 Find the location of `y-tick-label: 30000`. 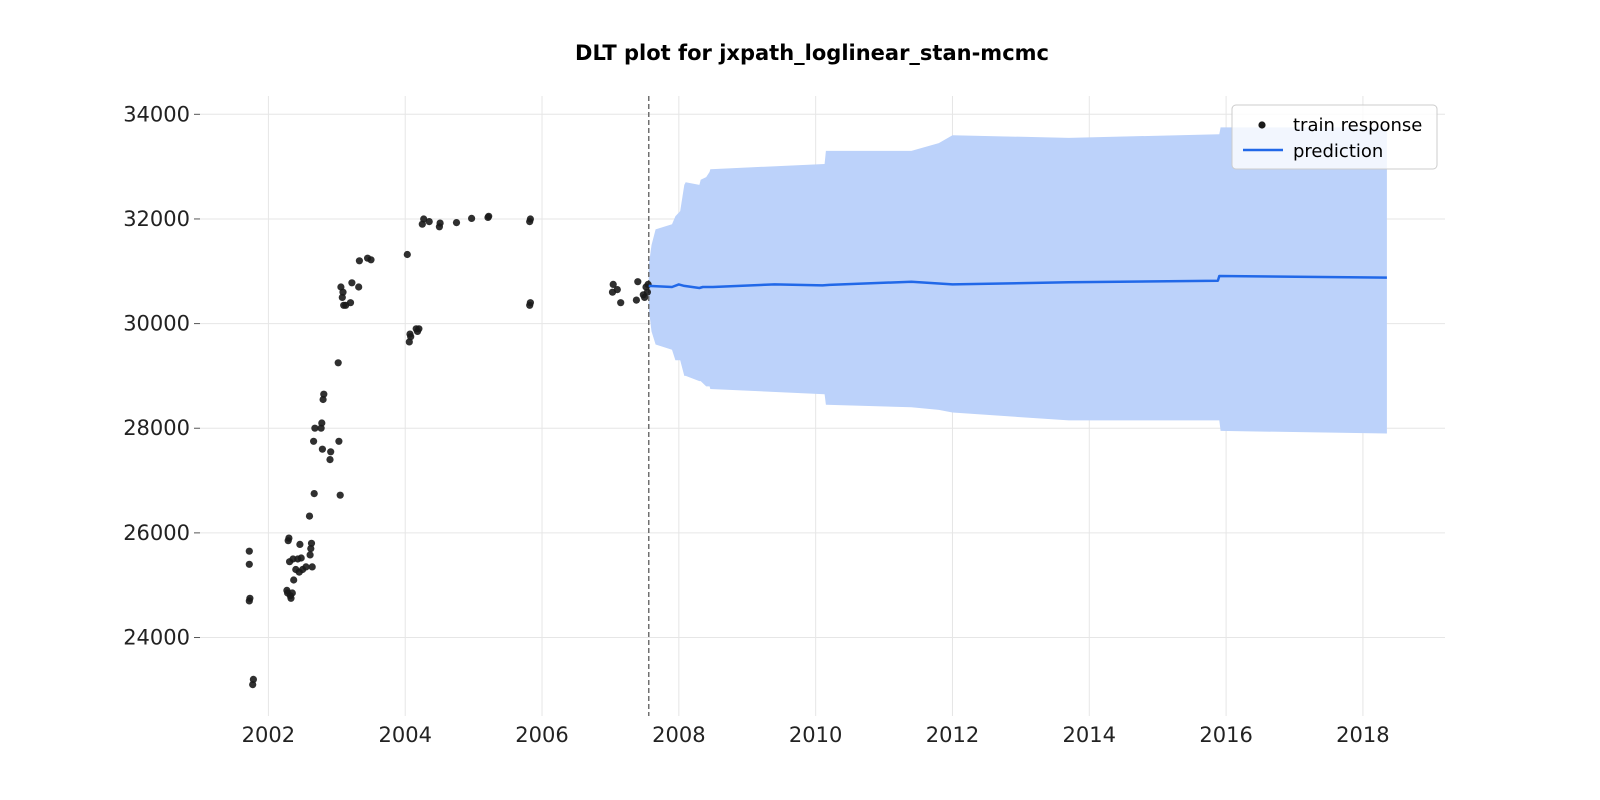

y-tick-label: 30000 is located at coordinates (156, 324).